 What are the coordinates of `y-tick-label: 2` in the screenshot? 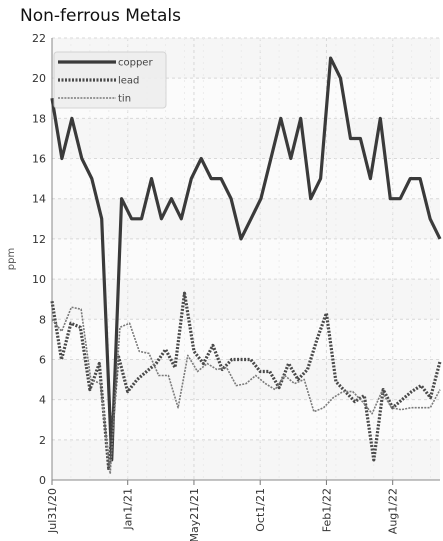 It's located at (42, 440).